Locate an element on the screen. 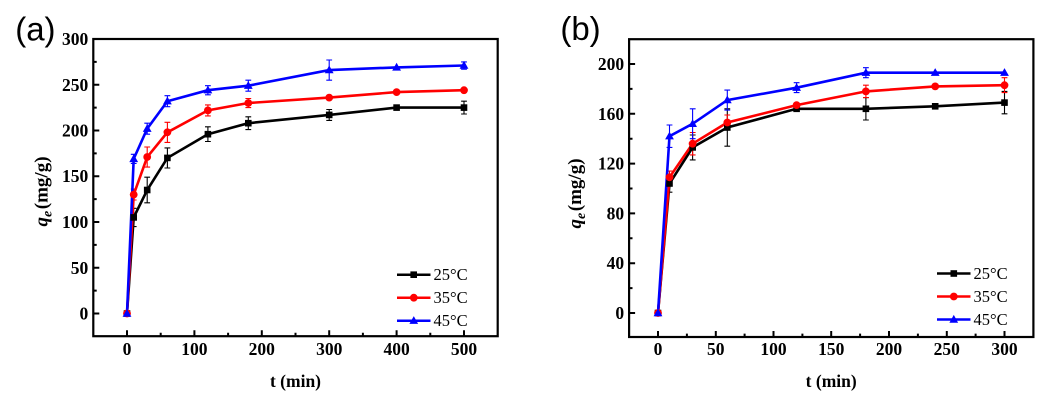  svg-text: 120 is located at coordinates (611, 164).